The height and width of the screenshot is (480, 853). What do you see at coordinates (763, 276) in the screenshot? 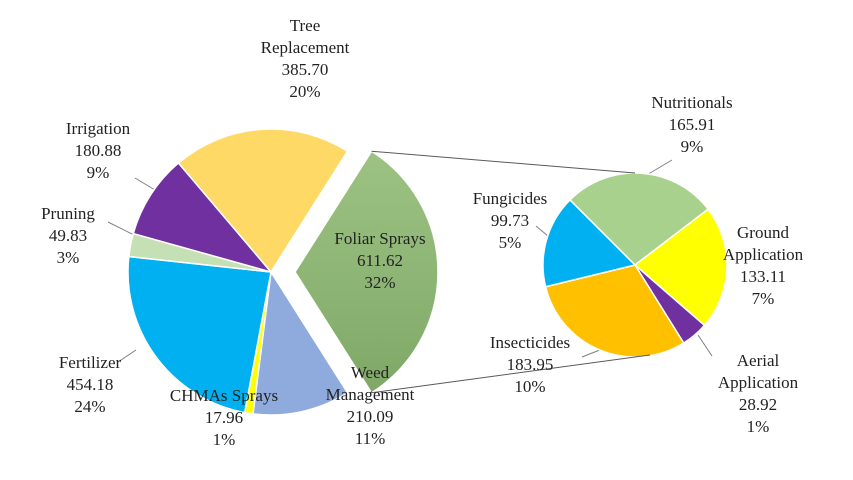
I see `value-label: 133.11` at bounding box center [763, 276].